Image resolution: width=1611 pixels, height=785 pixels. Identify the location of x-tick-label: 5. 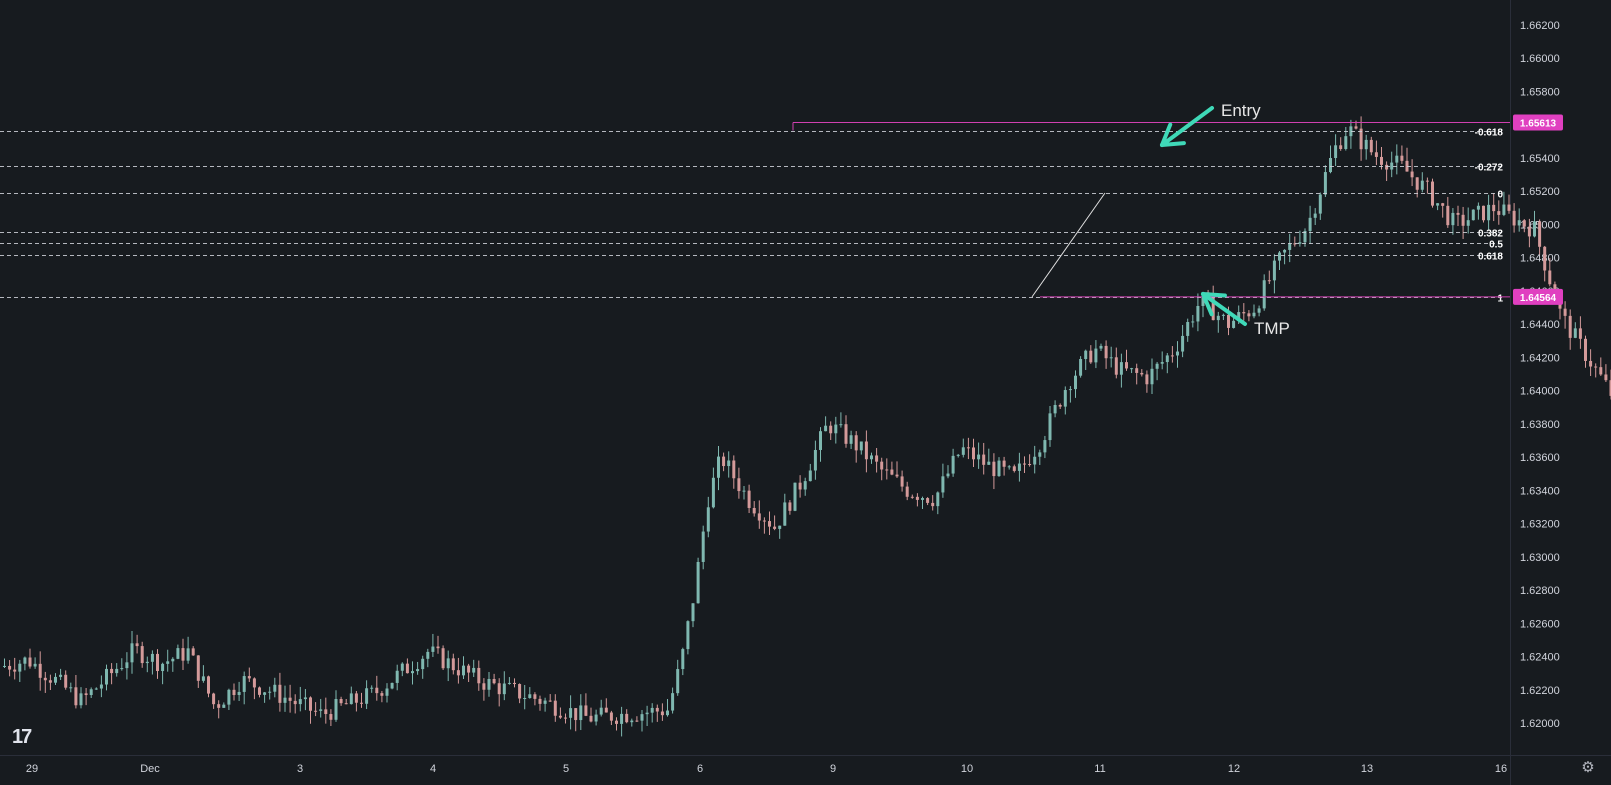
(566, 769).